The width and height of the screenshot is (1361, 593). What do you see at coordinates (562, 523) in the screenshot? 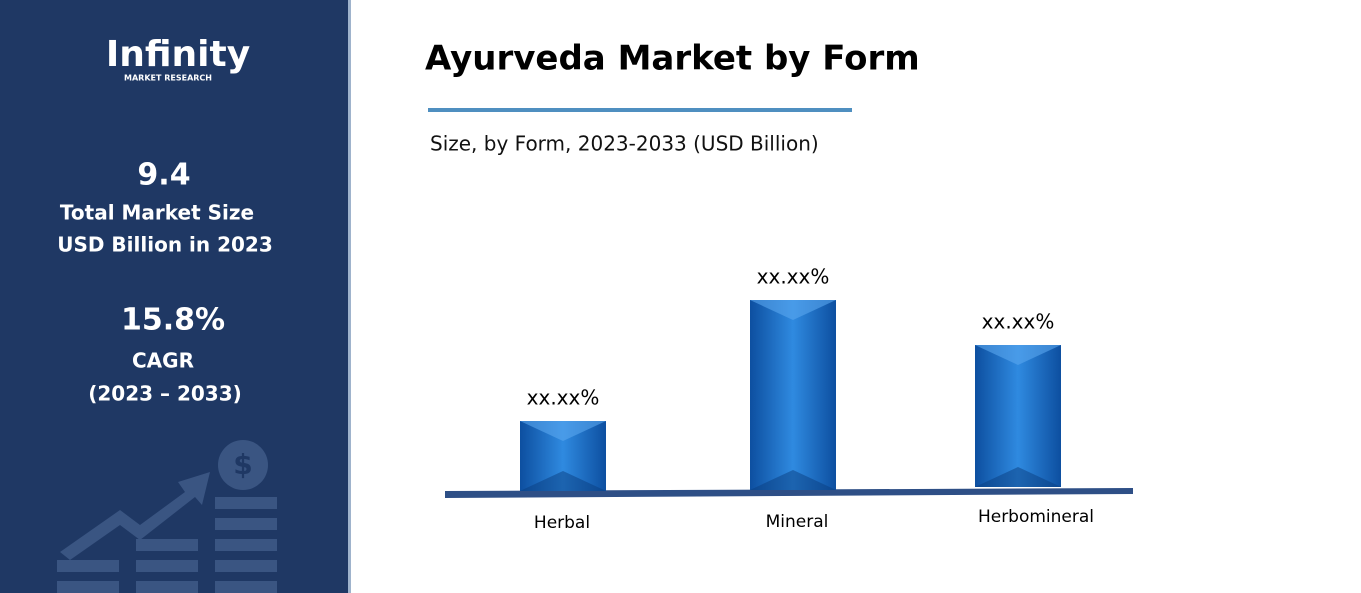
I see `x-tick-label: Herbal` at bounding box center [562, 523].